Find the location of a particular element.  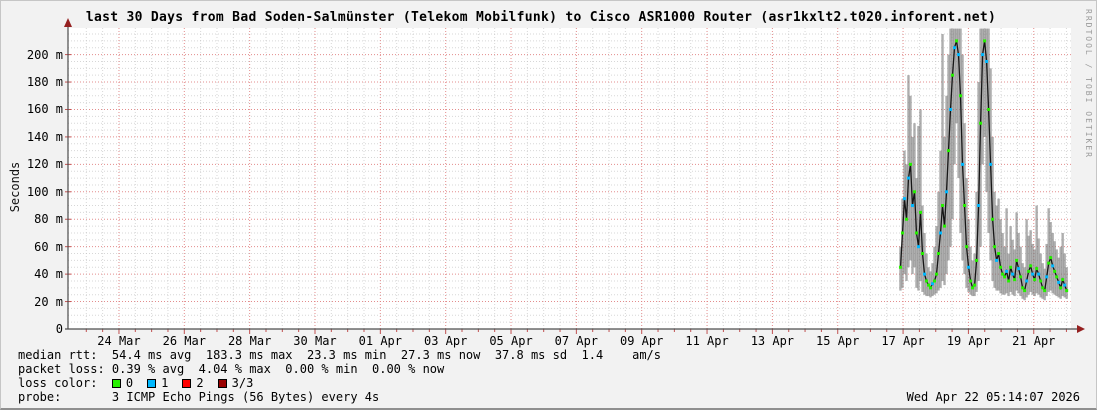

y-tick-label: 180 m is located at coordinates (44, 82).